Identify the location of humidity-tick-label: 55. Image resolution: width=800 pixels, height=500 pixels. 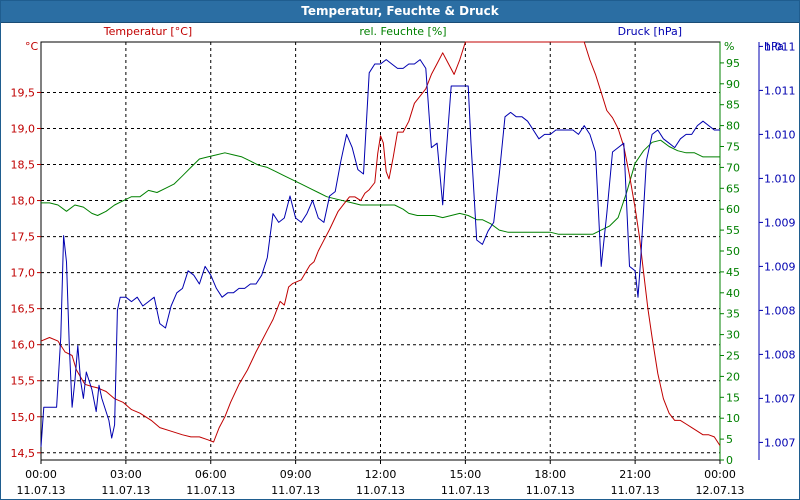
(733, 230).